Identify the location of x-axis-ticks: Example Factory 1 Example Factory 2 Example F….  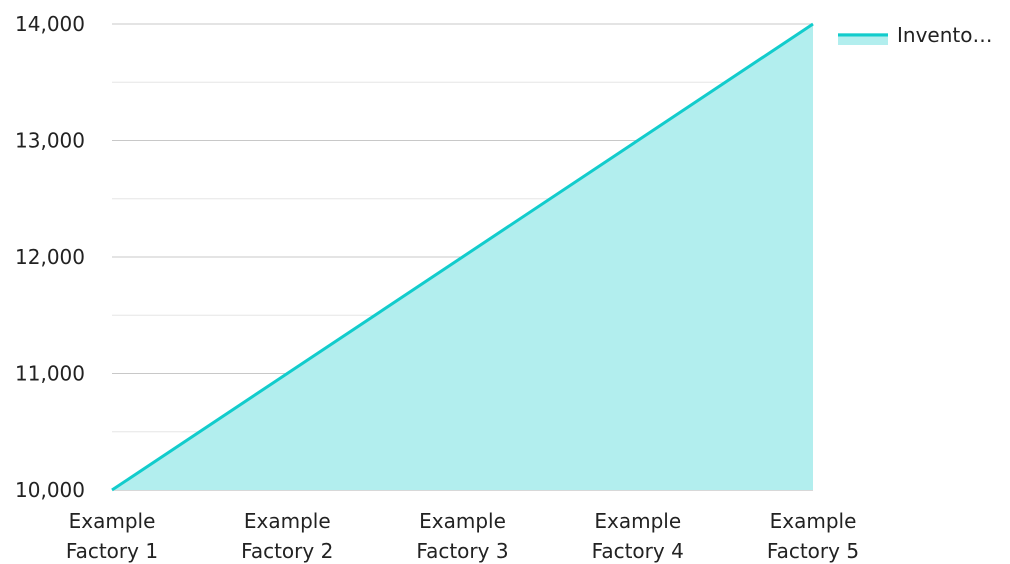
(462, 536).